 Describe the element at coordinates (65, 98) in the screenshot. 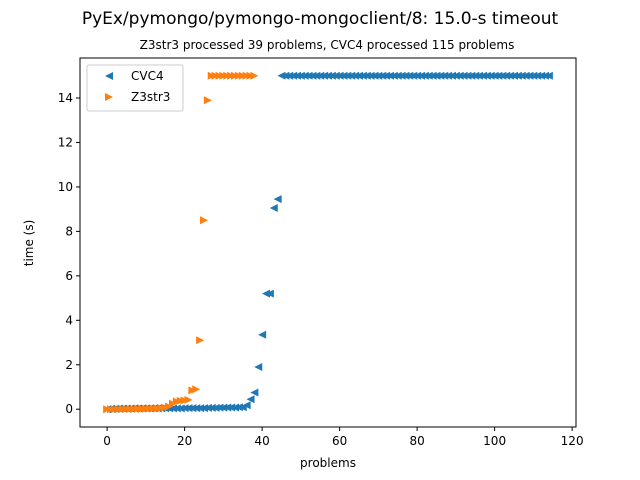

I see `y-tick-label: 14` at that location.